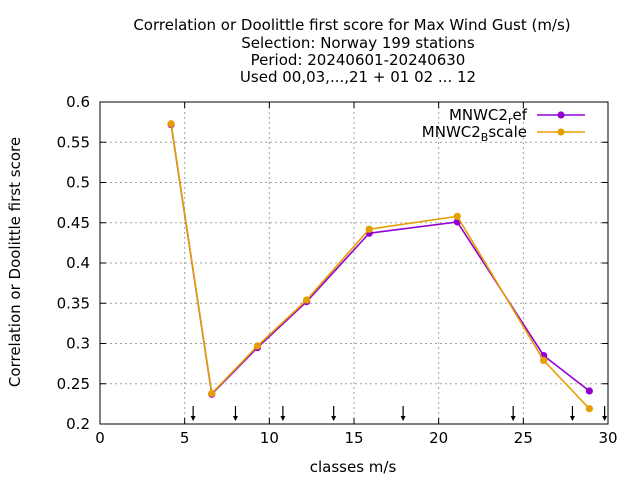  What do you see at coordinates (358, 77) in the screenshot?
I see `title-line-4: Used 00,03,...,21 + 01 02 ... 12` at bounding box center [358, 77].